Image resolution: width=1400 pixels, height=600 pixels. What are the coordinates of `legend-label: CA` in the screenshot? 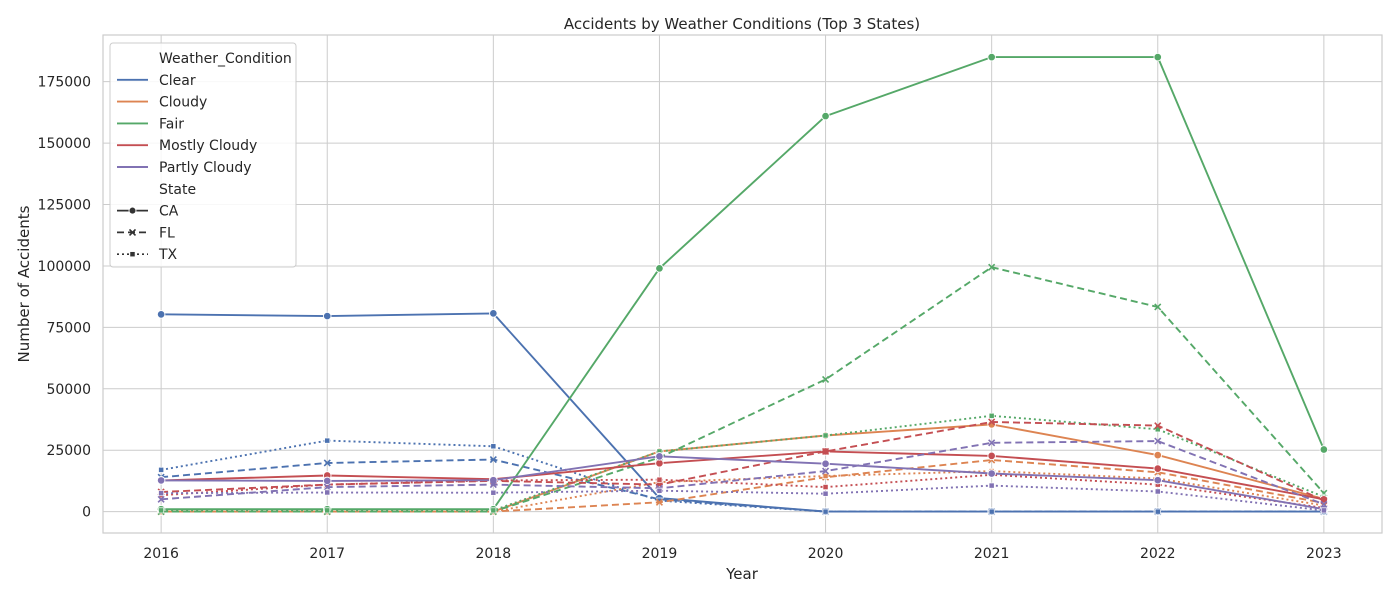 It's located at (169, 212).